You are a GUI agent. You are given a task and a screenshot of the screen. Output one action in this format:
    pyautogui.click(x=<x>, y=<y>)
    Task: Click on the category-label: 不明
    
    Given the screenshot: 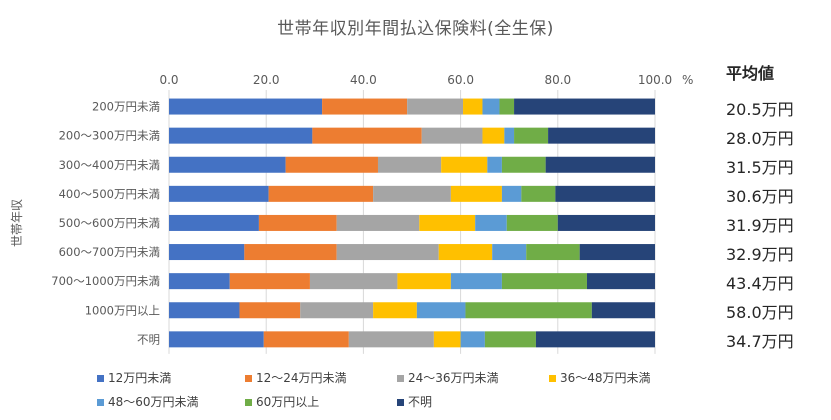 What is the action you would take?
    pyautogui.click(x=148, y=339)
    